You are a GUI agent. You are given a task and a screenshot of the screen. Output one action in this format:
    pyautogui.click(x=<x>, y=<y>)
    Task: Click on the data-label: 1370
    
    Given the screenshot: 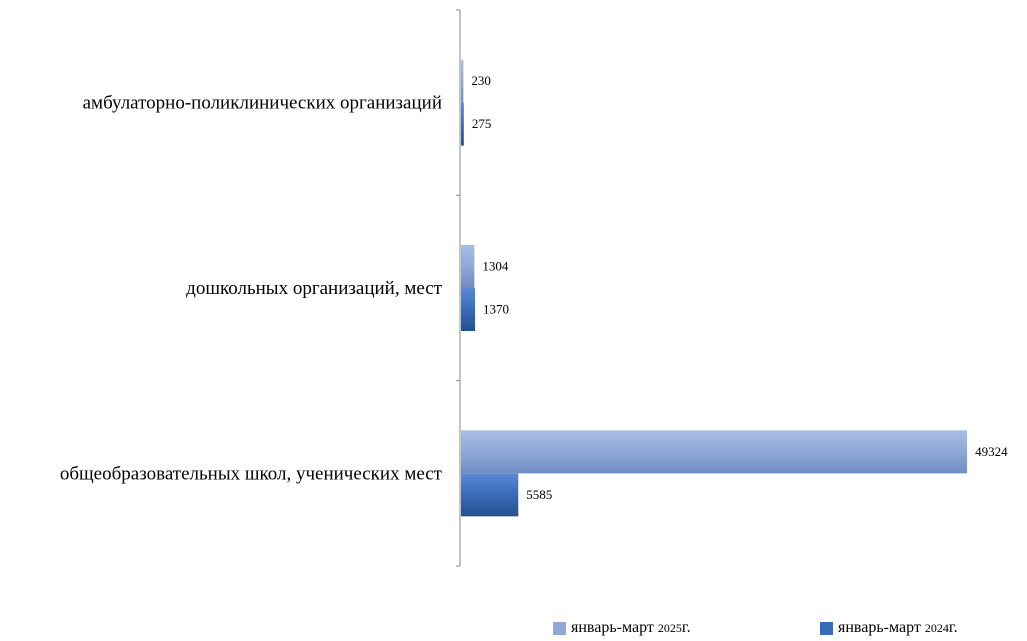 What is the action you would take?
    pyautogui.click(x=496, y=309)
    